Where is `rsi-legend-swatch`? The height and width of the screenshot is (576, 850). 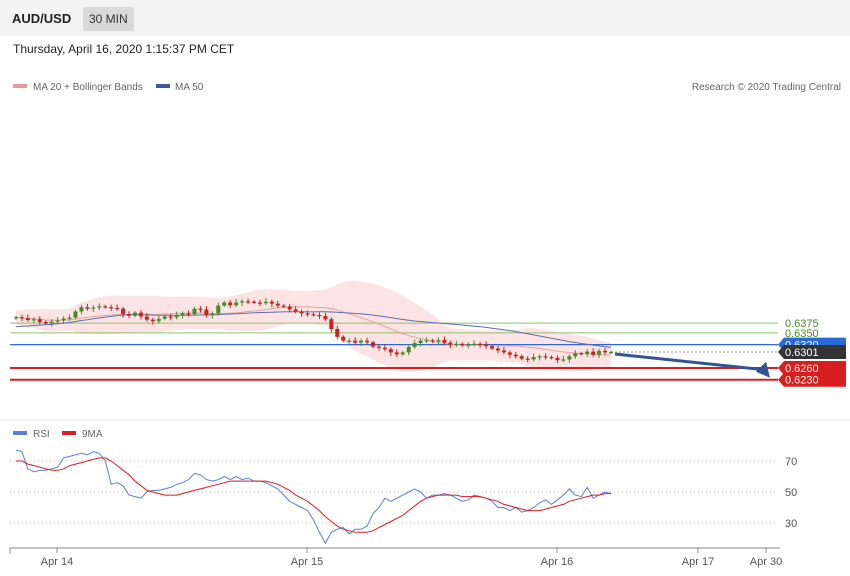
rsi-legend-swatch is located at coordinates (20, 433).